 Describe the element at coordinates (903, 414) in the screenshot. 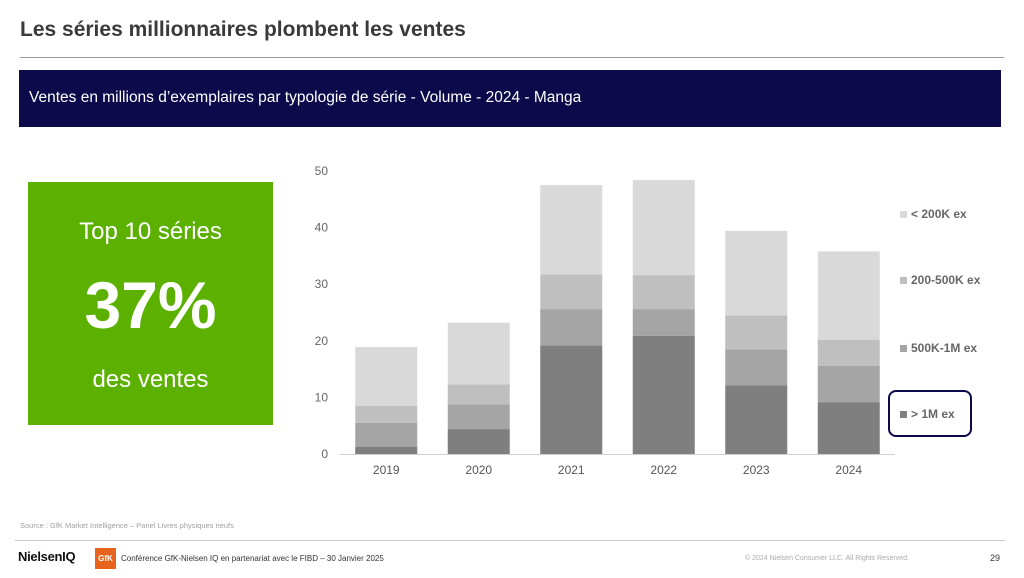

I see `legend-swatch-over-1m` at that location.